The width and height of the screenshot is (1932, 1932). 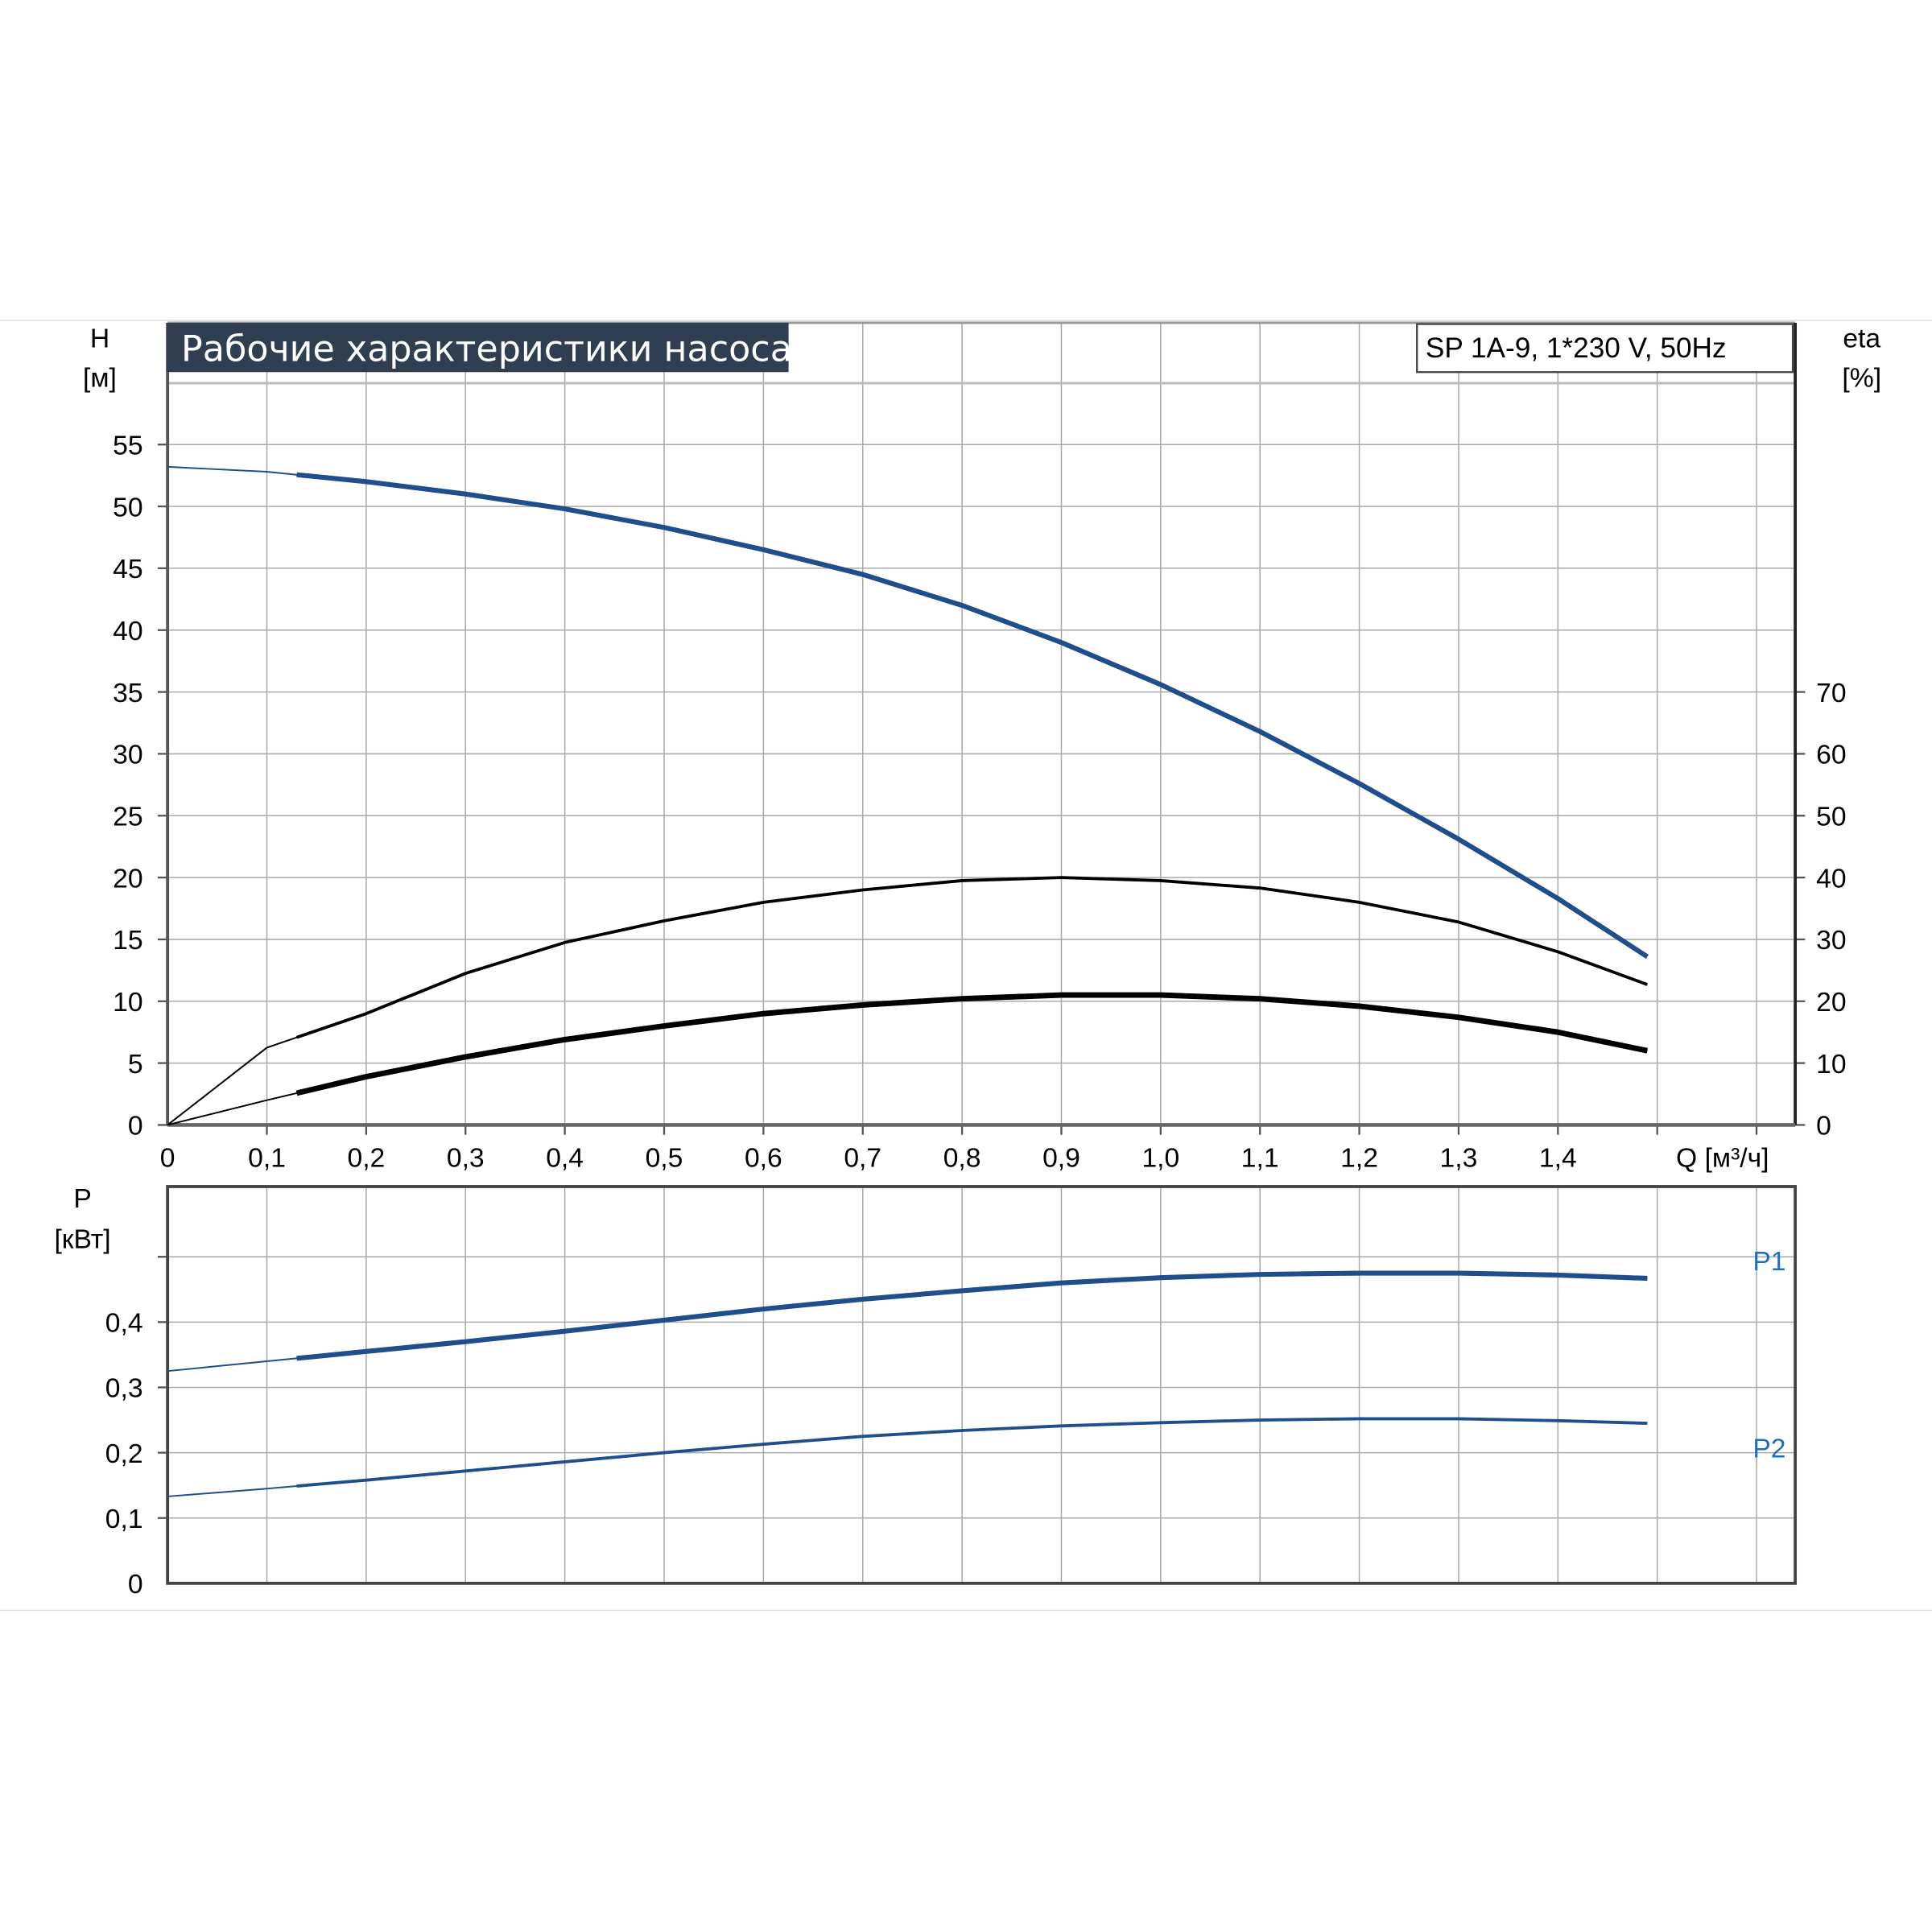 What do you see at coordinates (1831, 1065) in the screenshot?
I see `y-right-tick-label: 10` at bounding box center [1831, 1065].